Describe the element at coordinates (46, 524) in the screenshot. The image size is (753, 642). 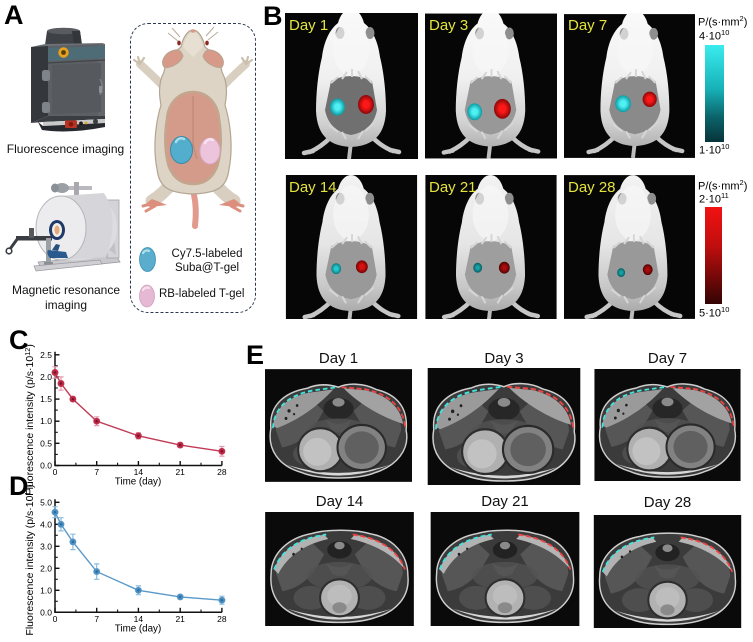
I see `svg-text: 4.0` at that location.